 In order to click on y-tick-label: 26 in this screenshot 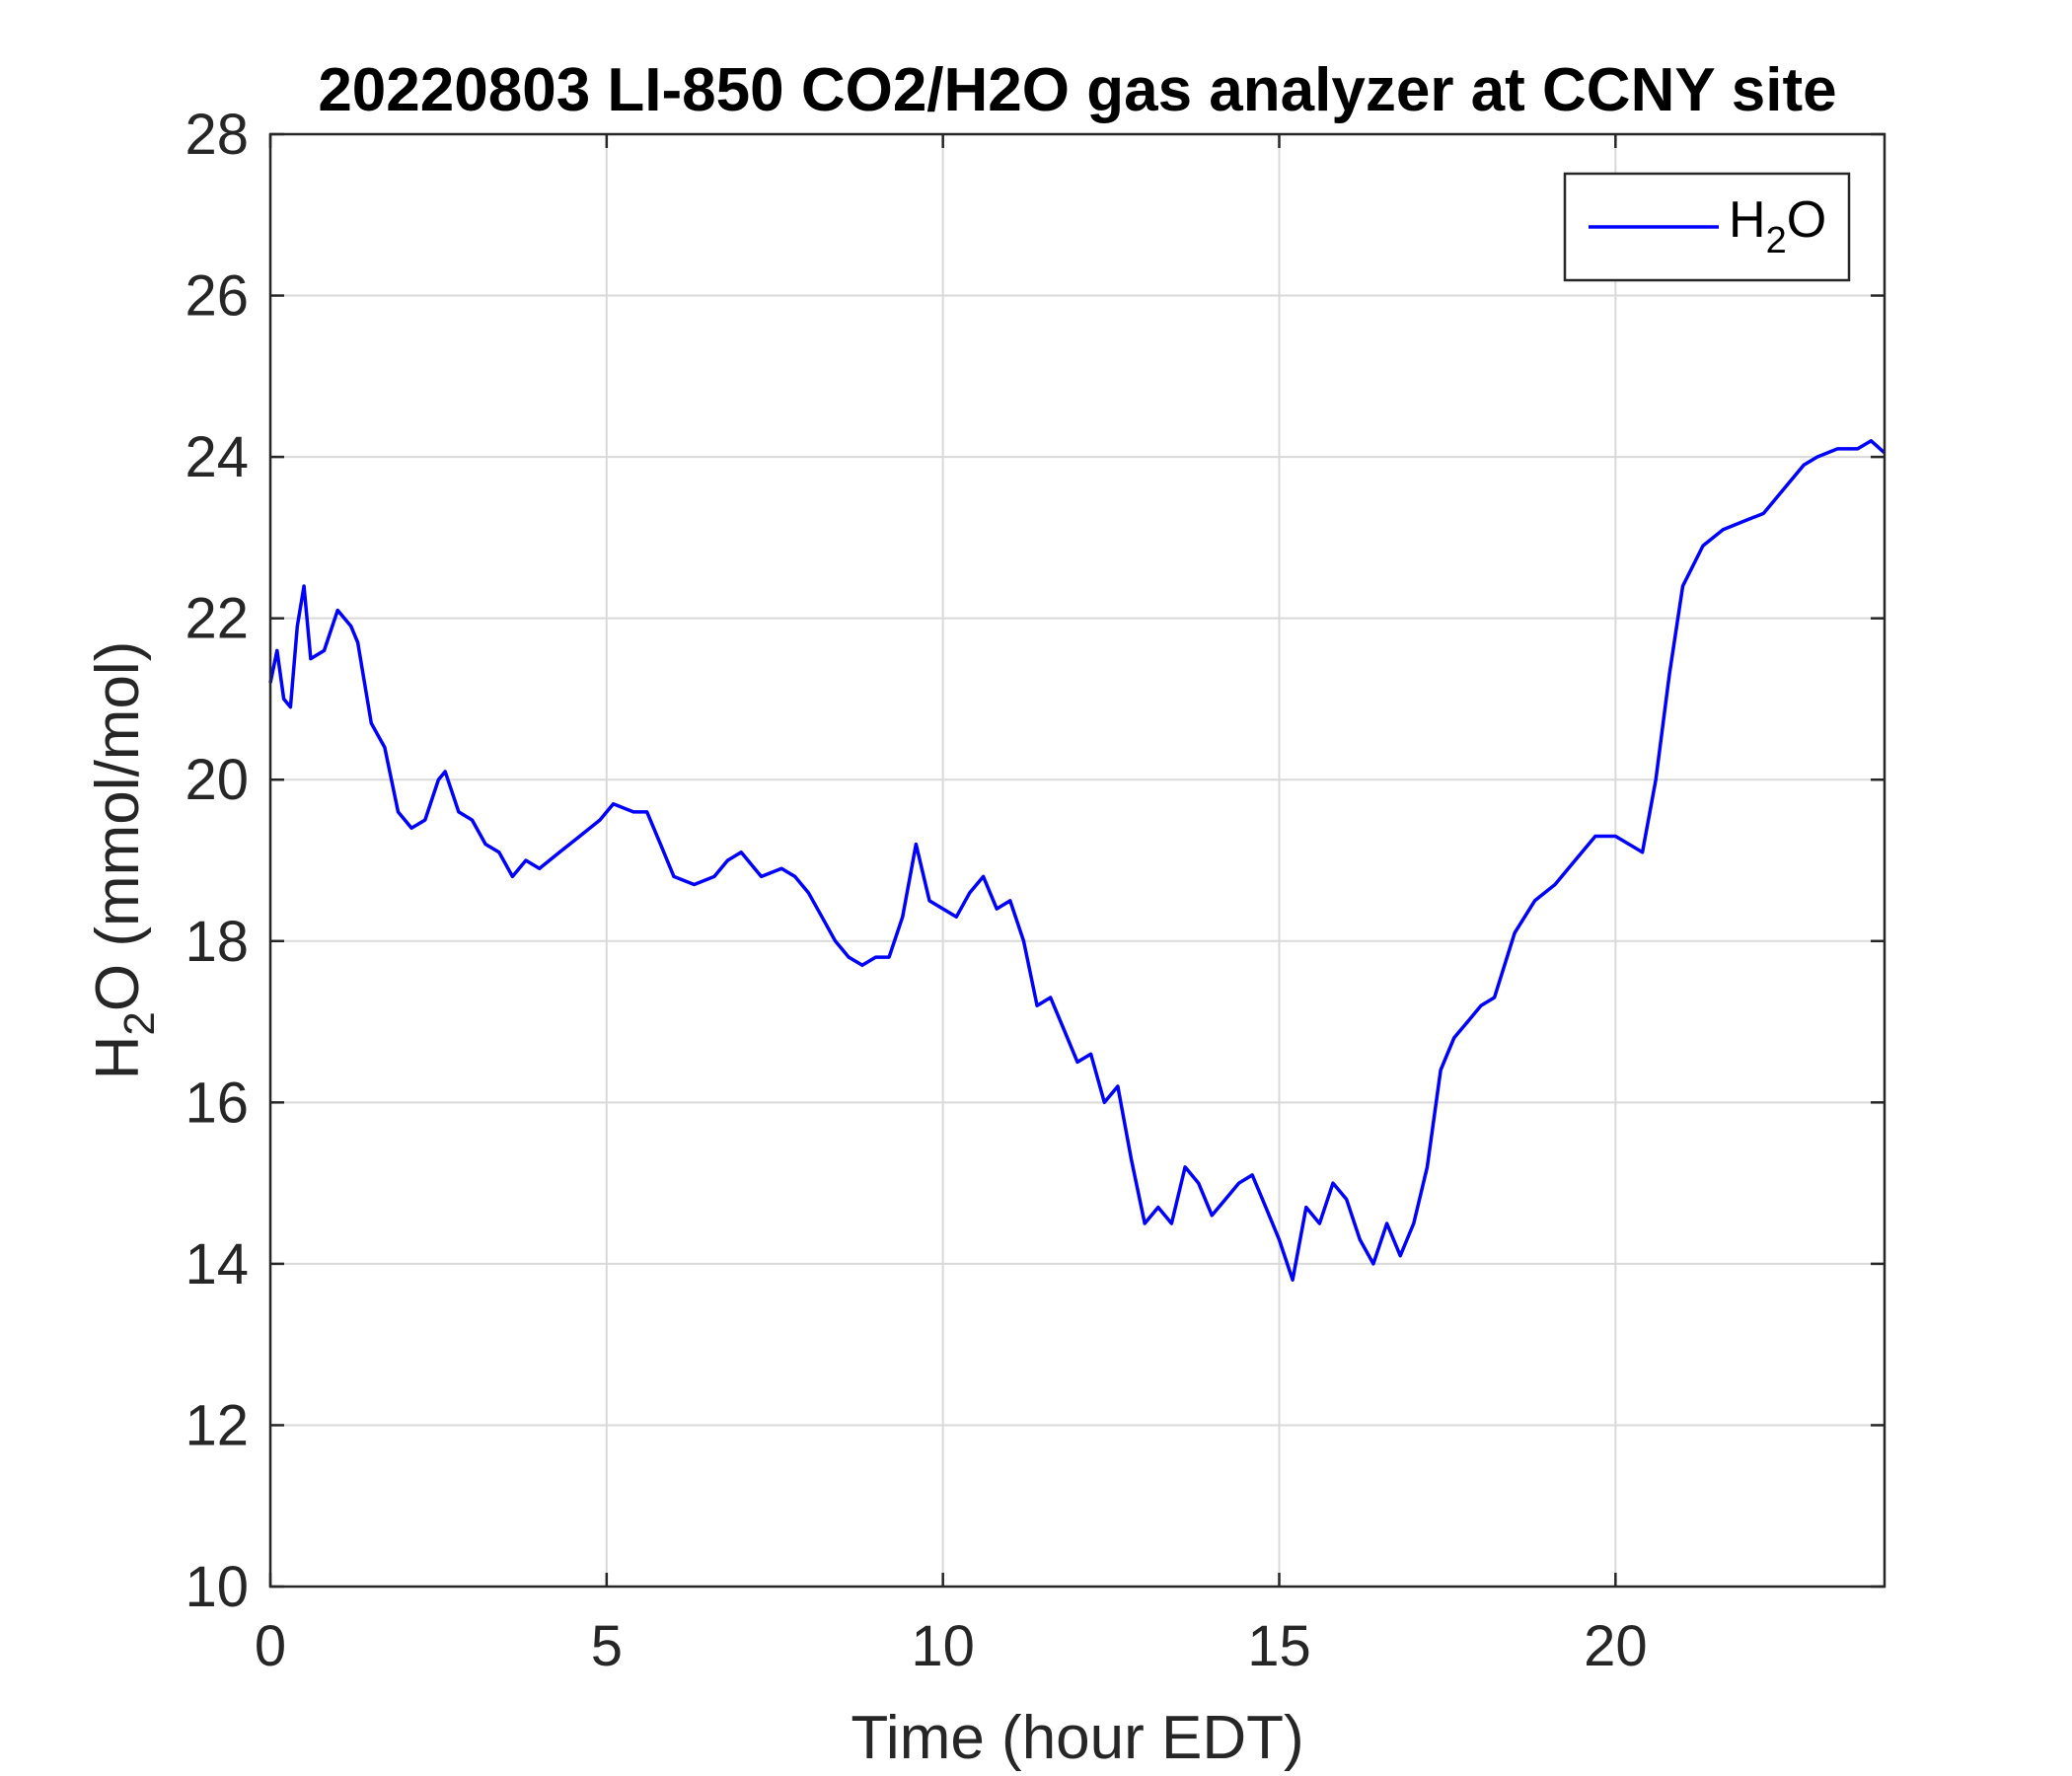, I will do `click(217, 296)`.